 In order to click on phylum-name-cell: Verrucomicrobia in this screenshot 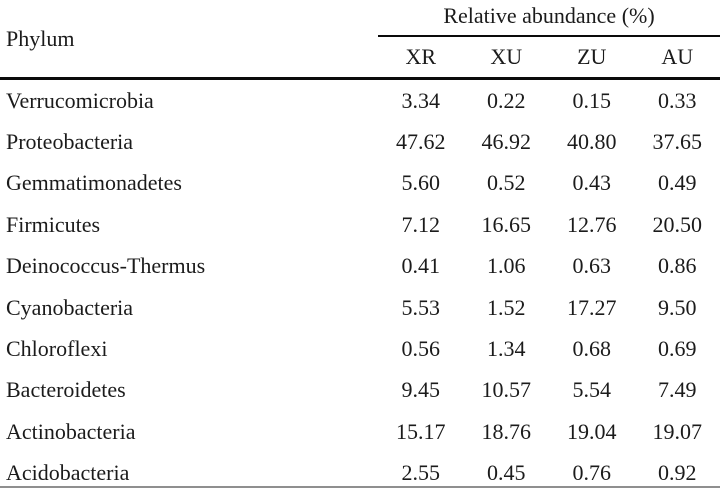, I will do `click(80, 100)`.